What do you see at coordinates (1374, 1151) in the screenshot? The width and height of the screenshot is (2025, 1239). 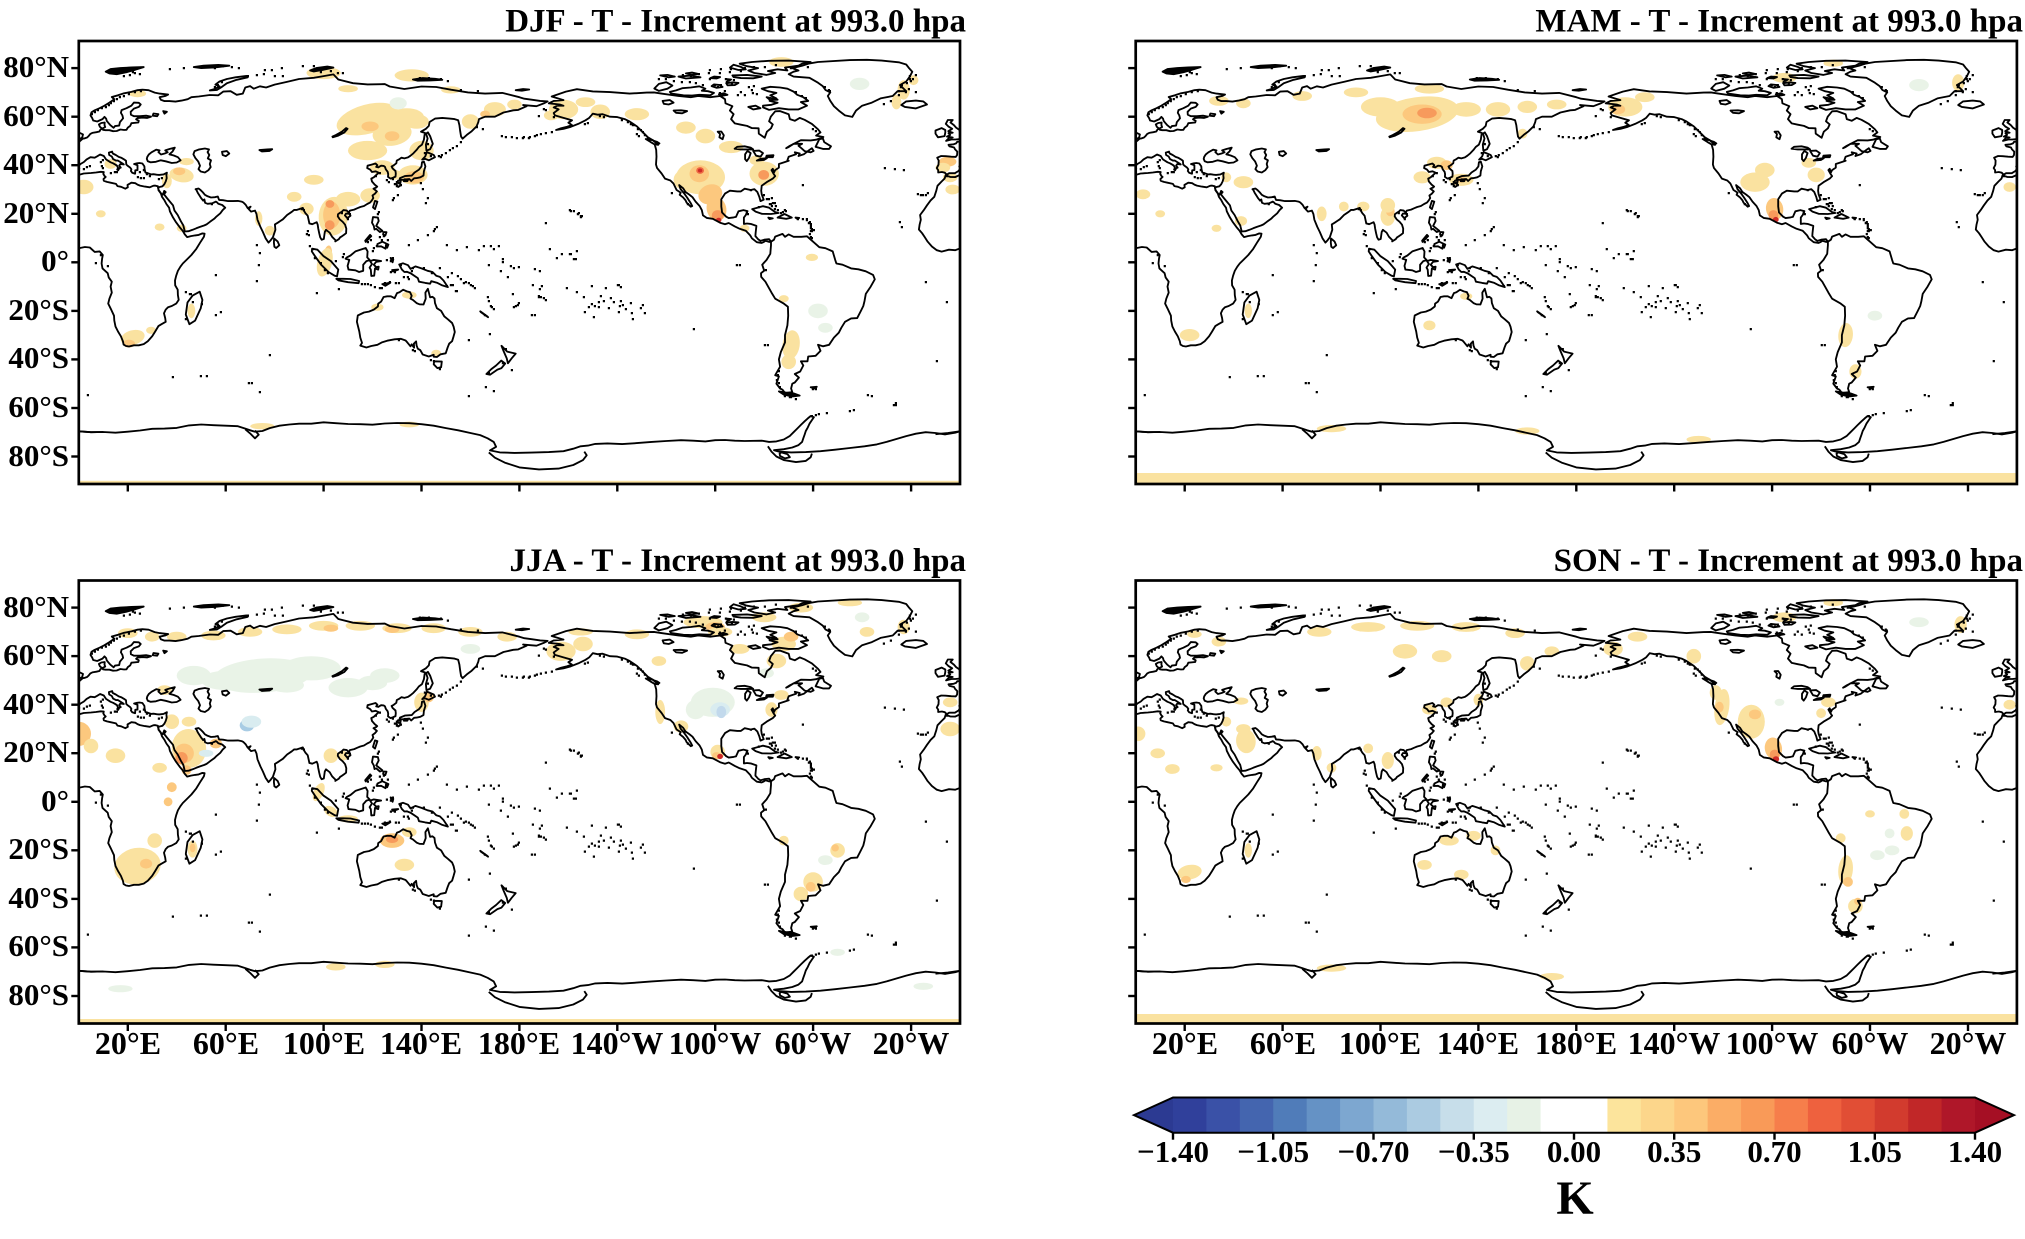 I see `svg-text: −0.70` at bounding box center [1374, 1151].